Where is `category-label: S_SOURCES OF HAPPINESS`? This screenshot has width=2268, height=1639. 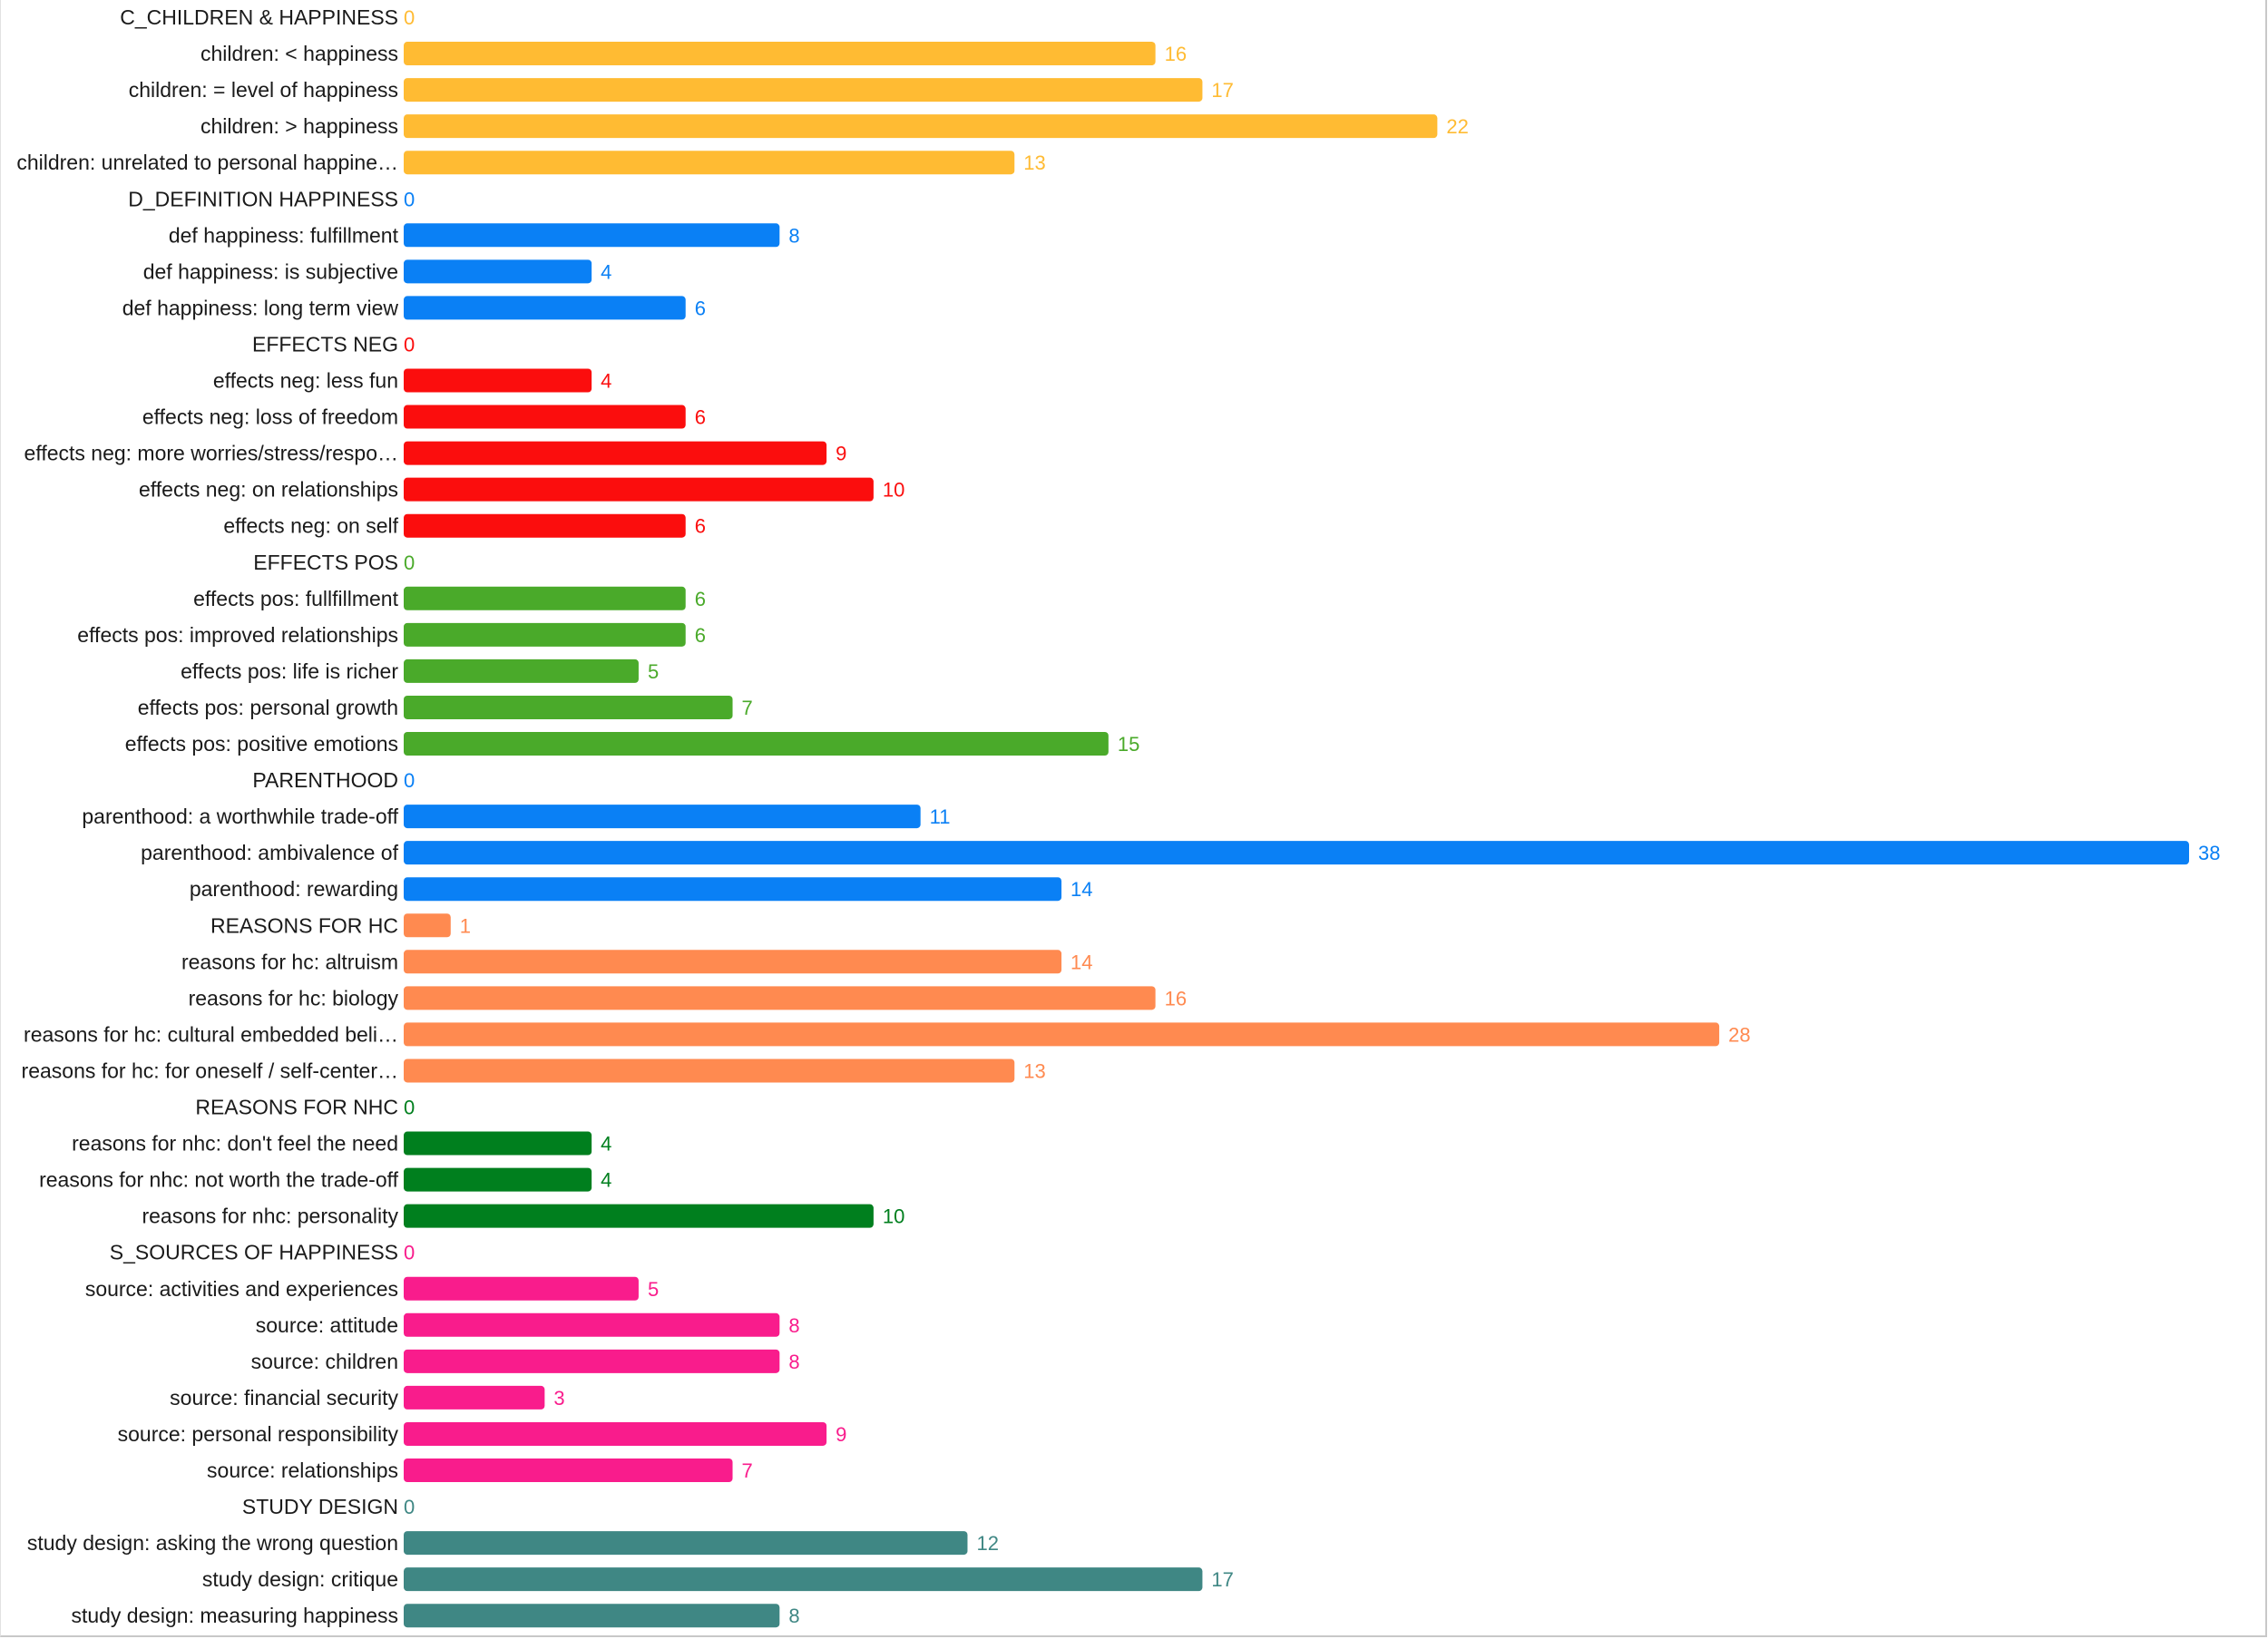
category-label: S_SOURCES OF HAPPINESS is located at coordinates (254, 1252).